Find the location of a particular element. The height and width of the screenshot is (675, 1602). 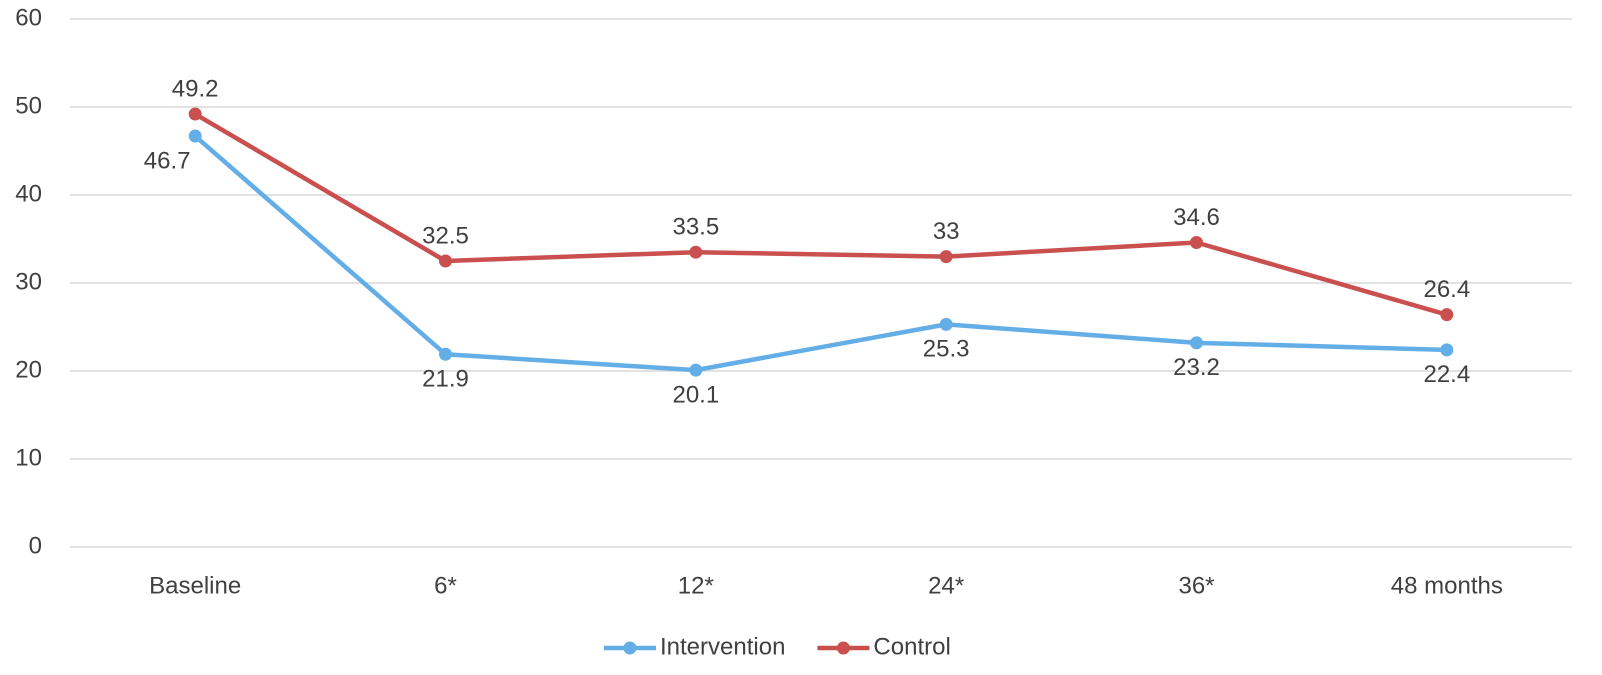

y-tick-label: 50 is located at coordinates (28, 105).